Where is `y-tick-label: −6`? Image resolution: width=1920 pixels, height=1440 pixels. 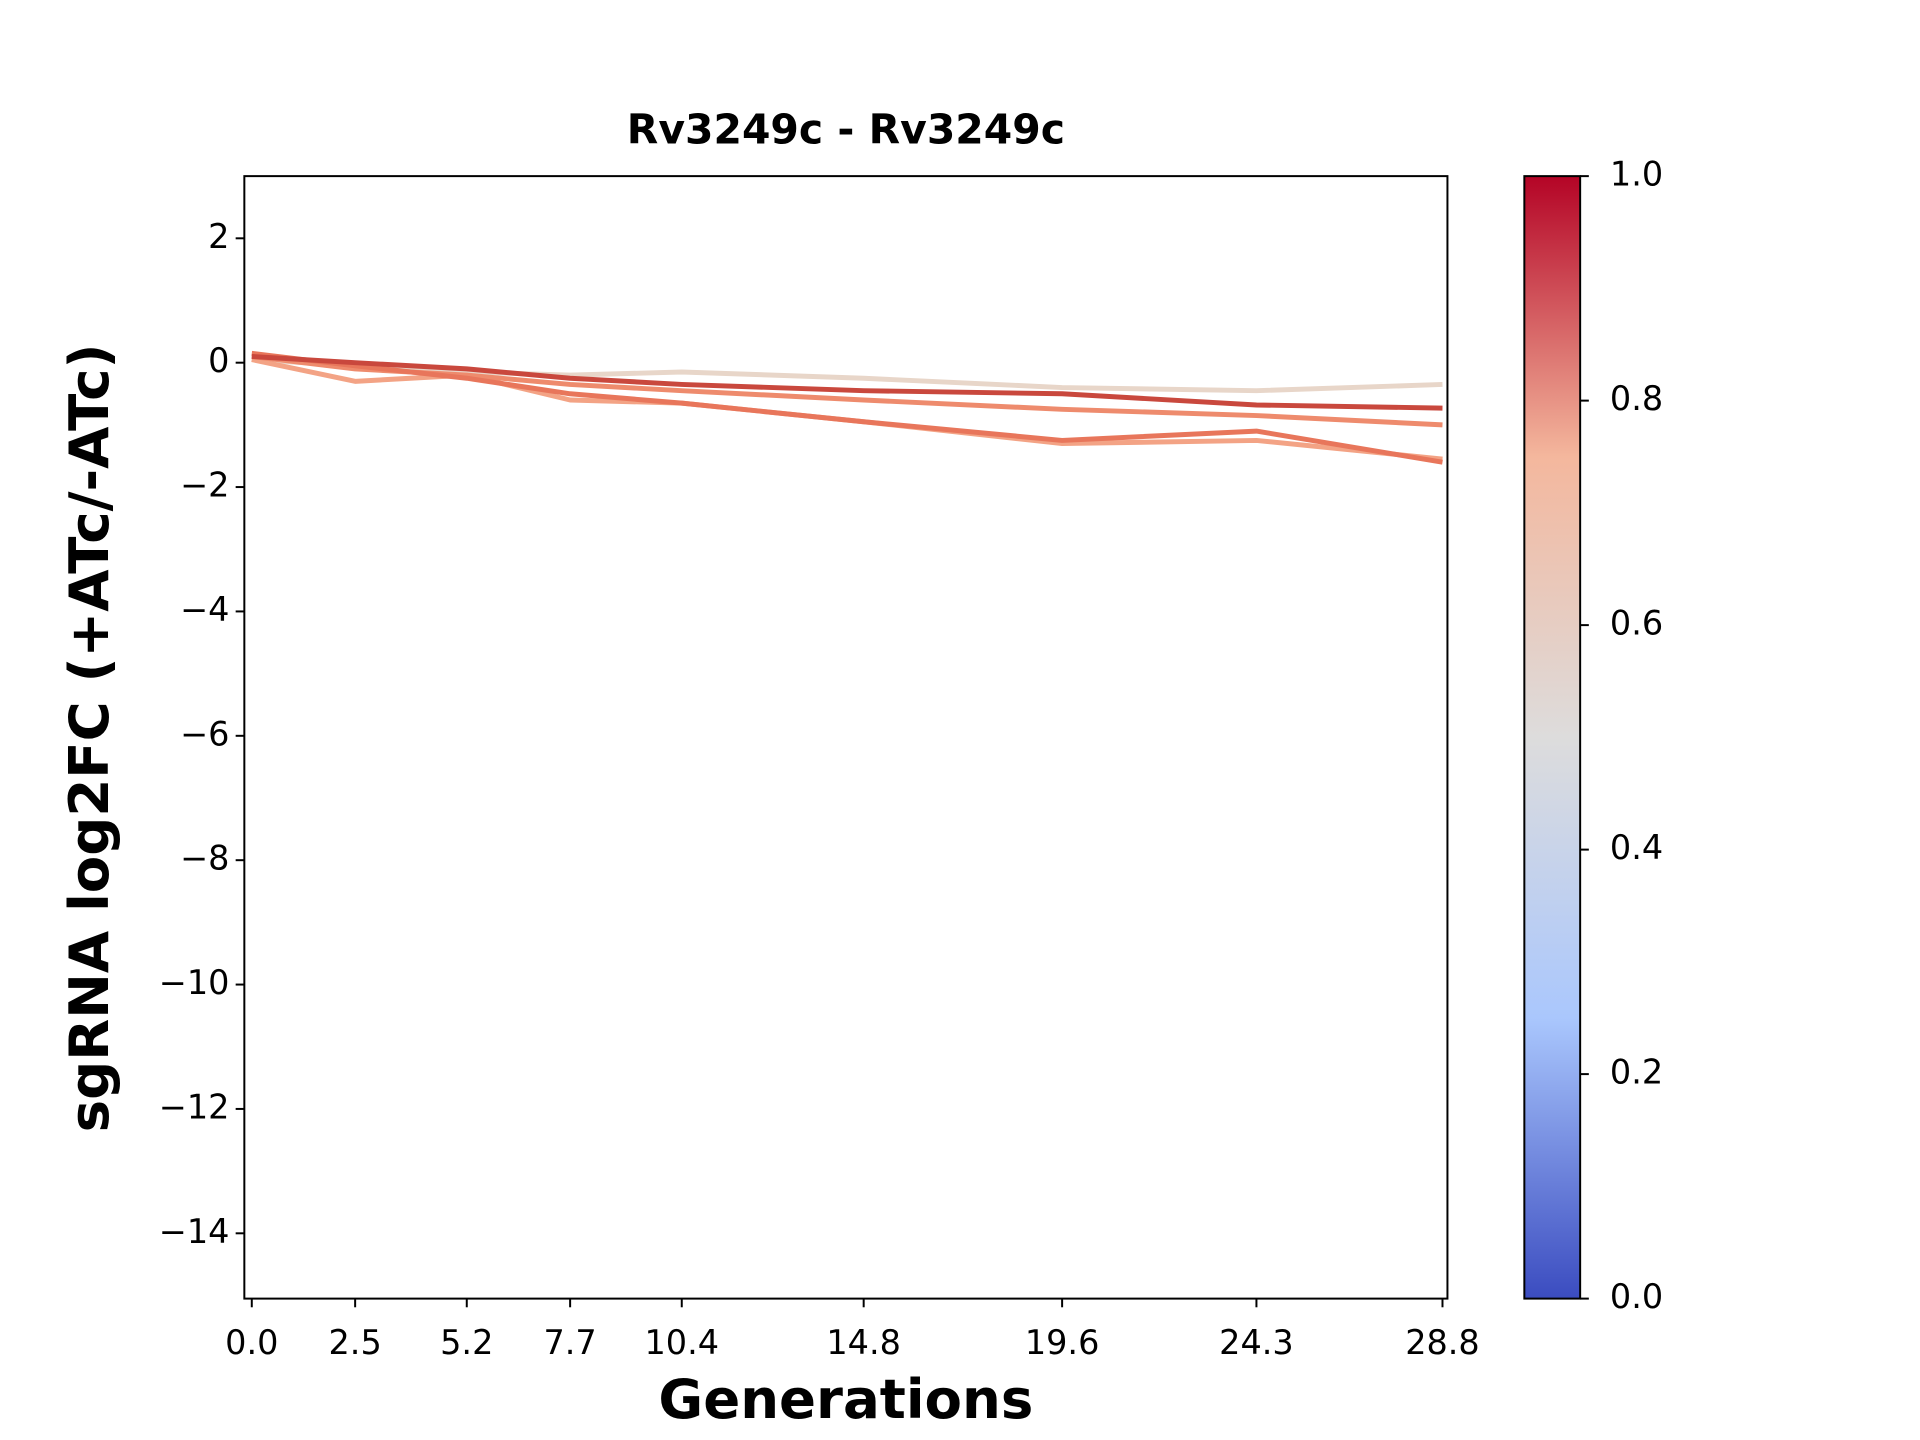 y-tick-label: −6 is located at coordinates (204, 733).